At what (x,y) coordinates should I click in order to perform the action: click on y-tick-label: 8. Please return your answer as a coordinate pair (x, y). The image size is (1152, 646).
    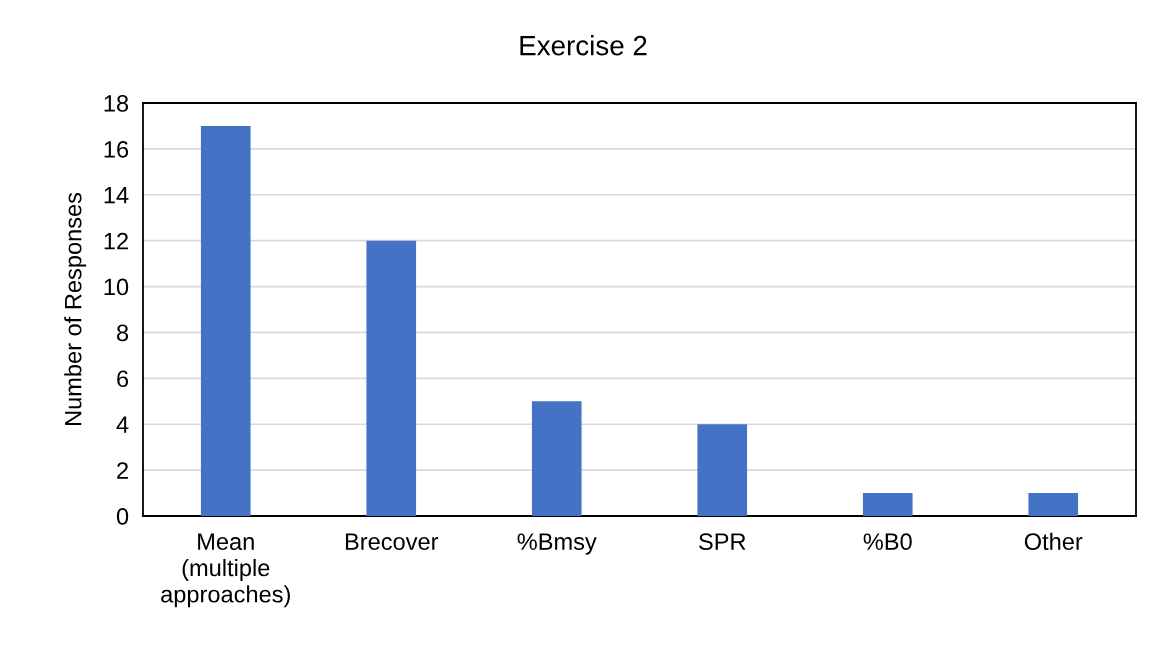
    Looking at the image, I should click on (123, 333).